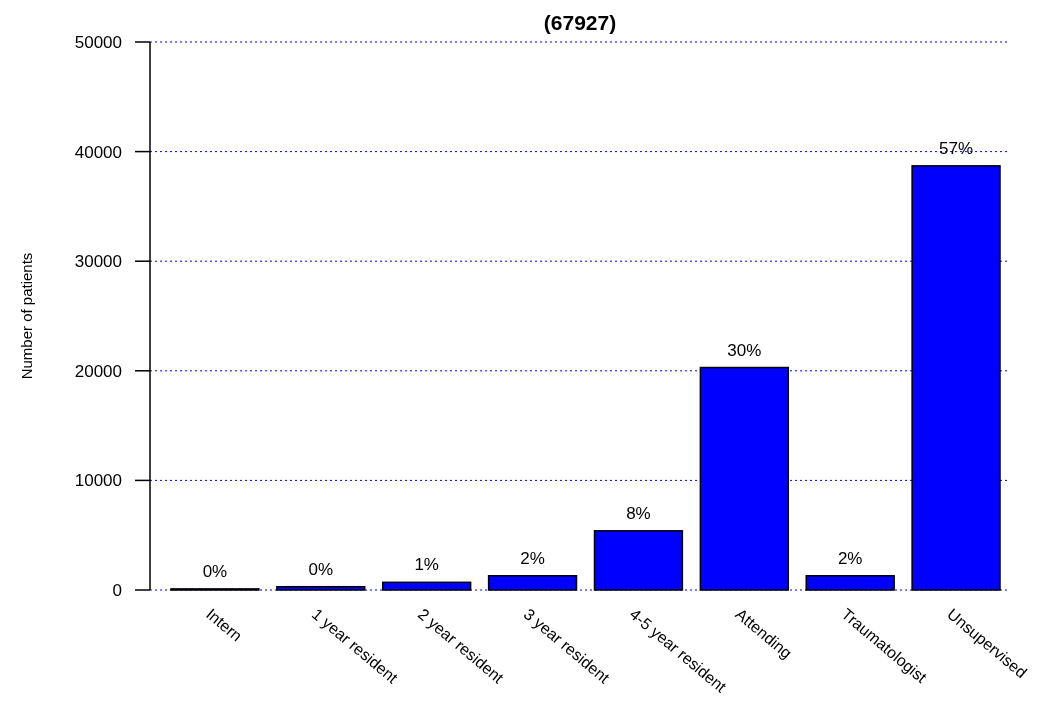 Image resolution: width=1045 pixels, height=713 pixels. What do you see at coordinates (98, 481) in the screenshot?
I see `y-tick-label: 10000` at bounding box center [98, 481].